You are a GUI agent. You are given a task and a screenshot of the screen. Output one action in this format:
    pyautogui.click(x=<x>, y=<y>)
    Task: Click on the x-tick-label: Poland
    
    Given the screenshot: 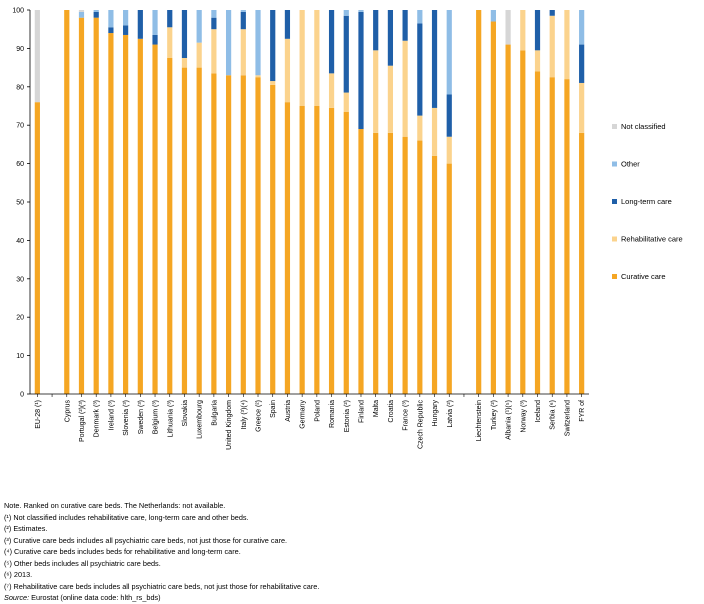 What is the action you would take?
    pyautogui.click(x=317, y=411)
    